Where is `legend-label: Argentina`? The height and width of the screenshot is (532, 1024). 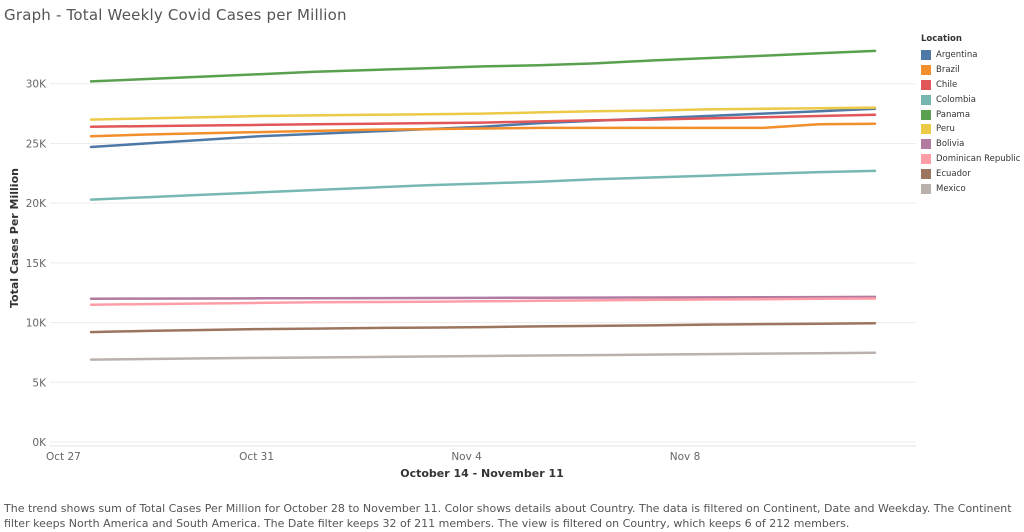
legend-label: Argentina is located at coordinates (957, 55).